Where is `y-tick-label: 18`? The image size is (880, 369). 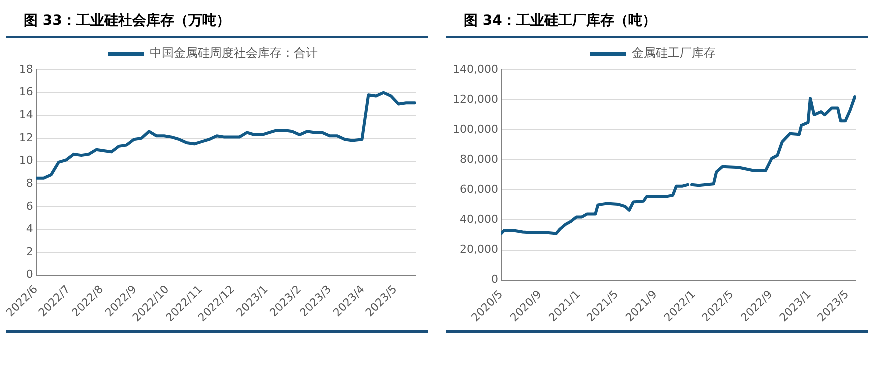
y-tick-label: 18 is located at coordinates (26, 69).